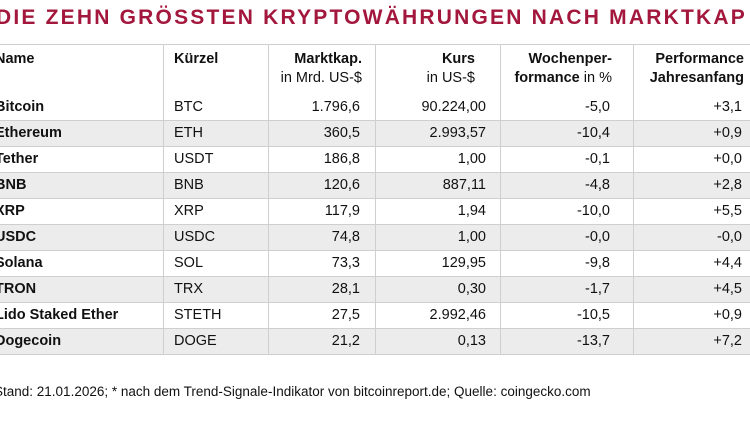 The height and width of the screenshot is (421, 750). I want to click on header-symbol: Kürzel, so click(196, 59).